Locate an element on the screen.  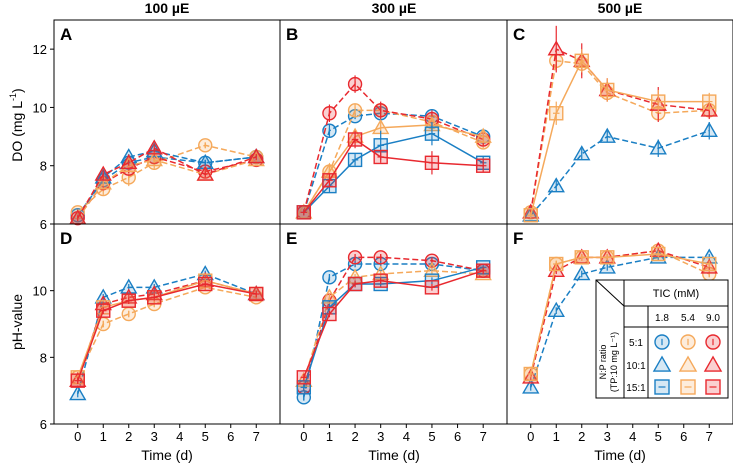
legend-tic-5.4: 5.4 is located at coordinates (688, 318).